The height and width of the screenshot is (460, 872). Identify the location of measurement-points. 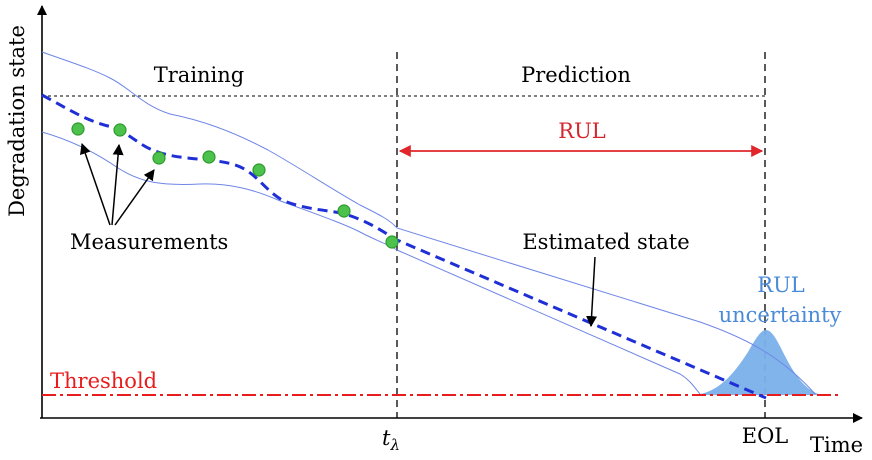
(235, 185).